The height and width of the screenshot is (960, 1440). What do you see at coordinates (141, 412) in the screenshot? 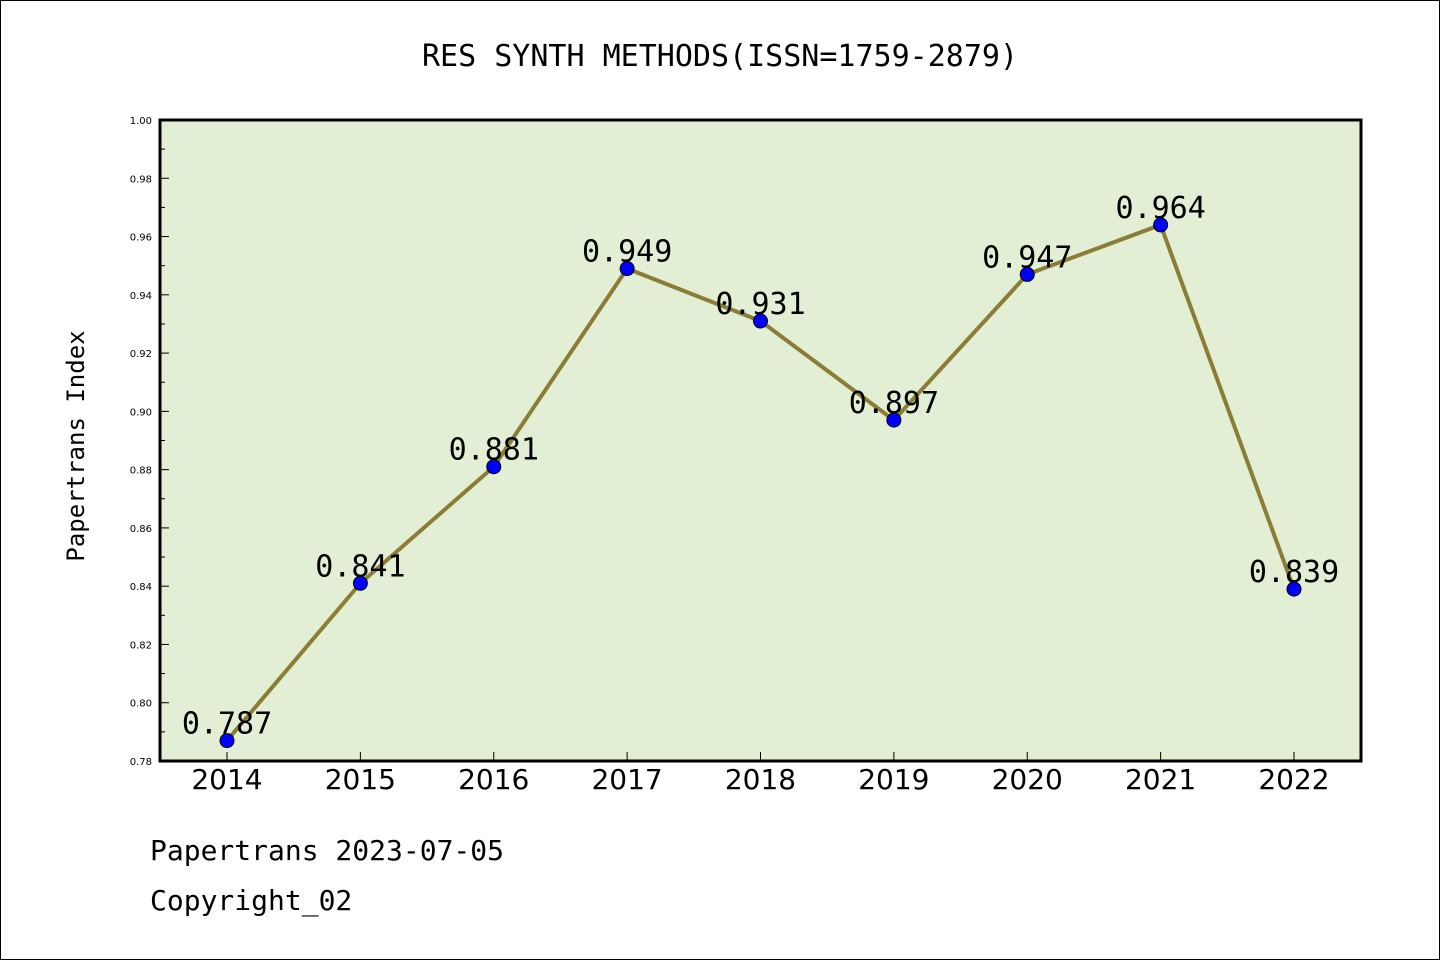
I see `y-tick-label: 0.90` at bounding box center [141, 412].